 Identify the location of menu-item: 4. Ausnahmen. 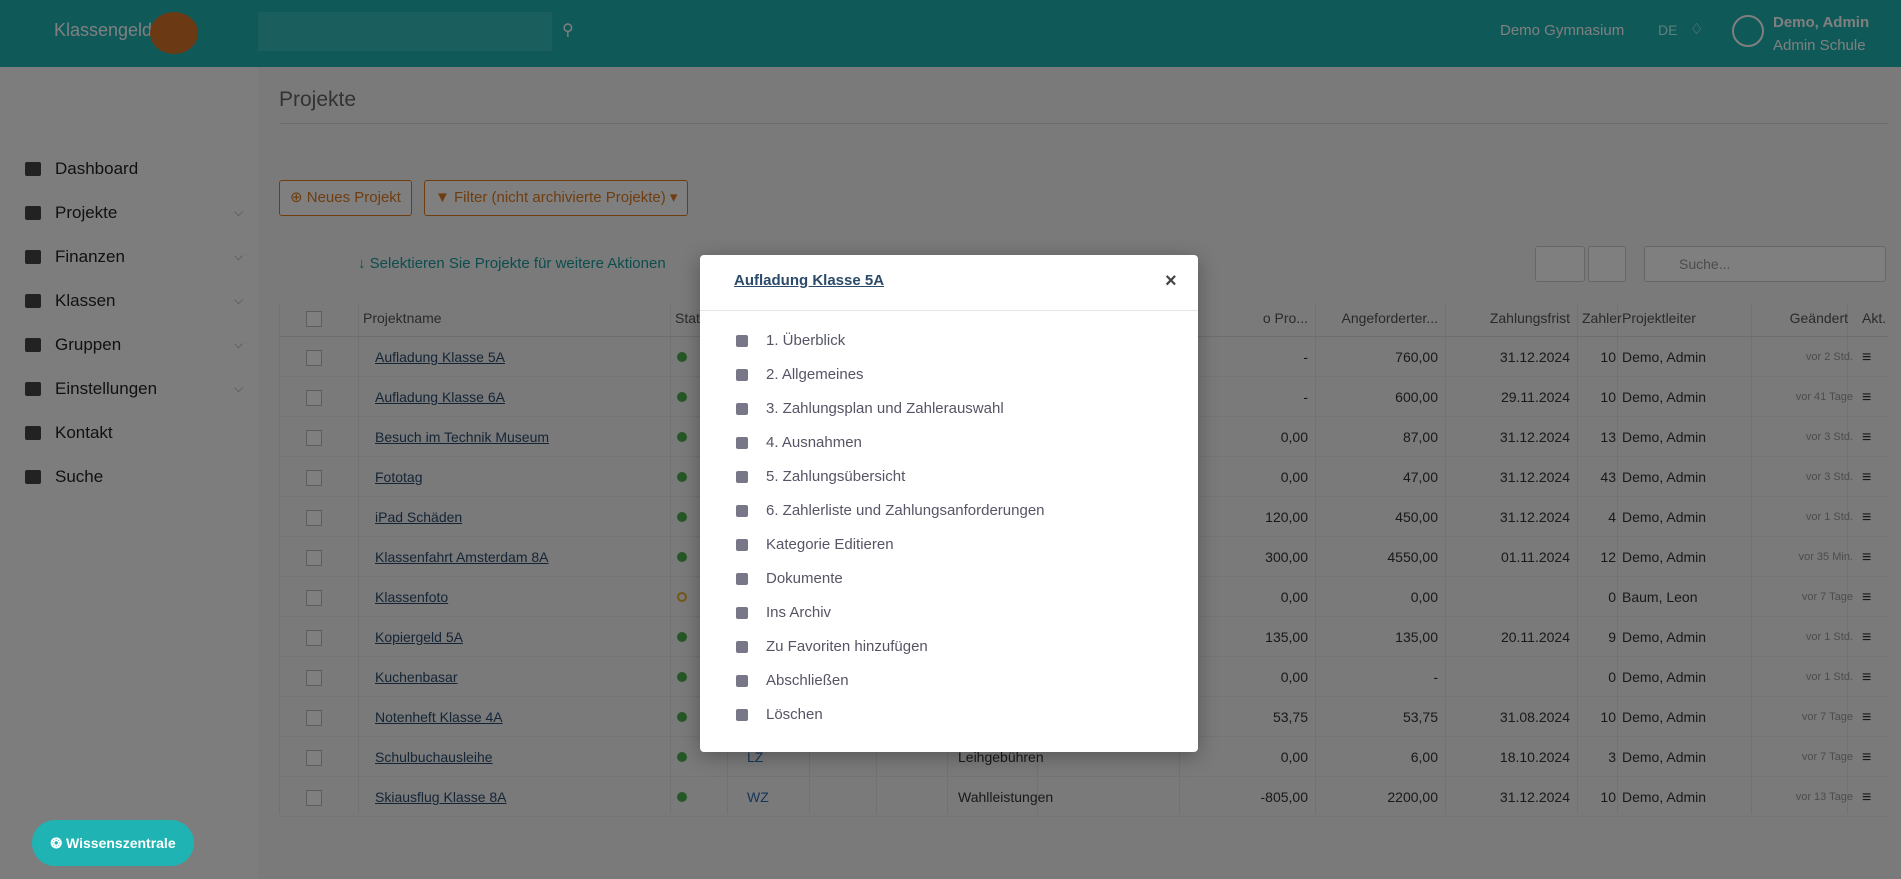
(814, 442).